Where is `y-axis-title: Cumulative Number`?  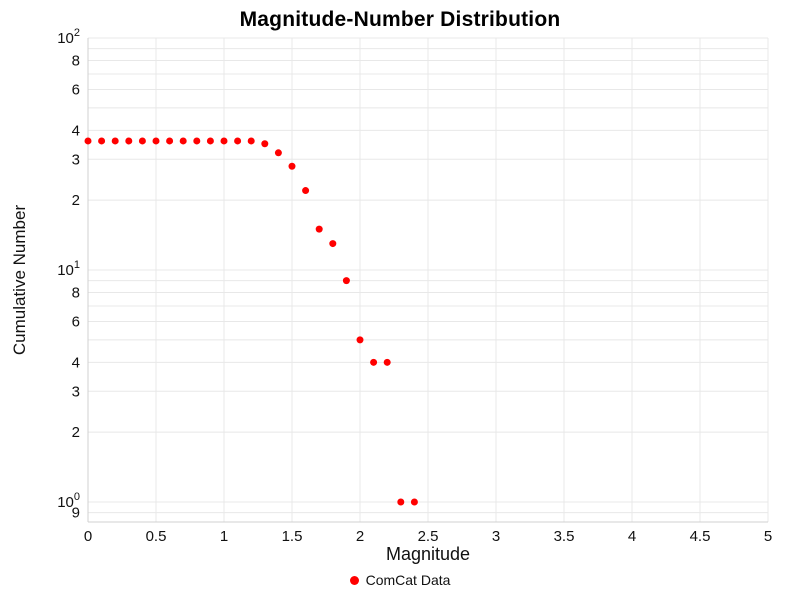
y-axis-title: Cumulative Number is located at coordinates (19, 280).